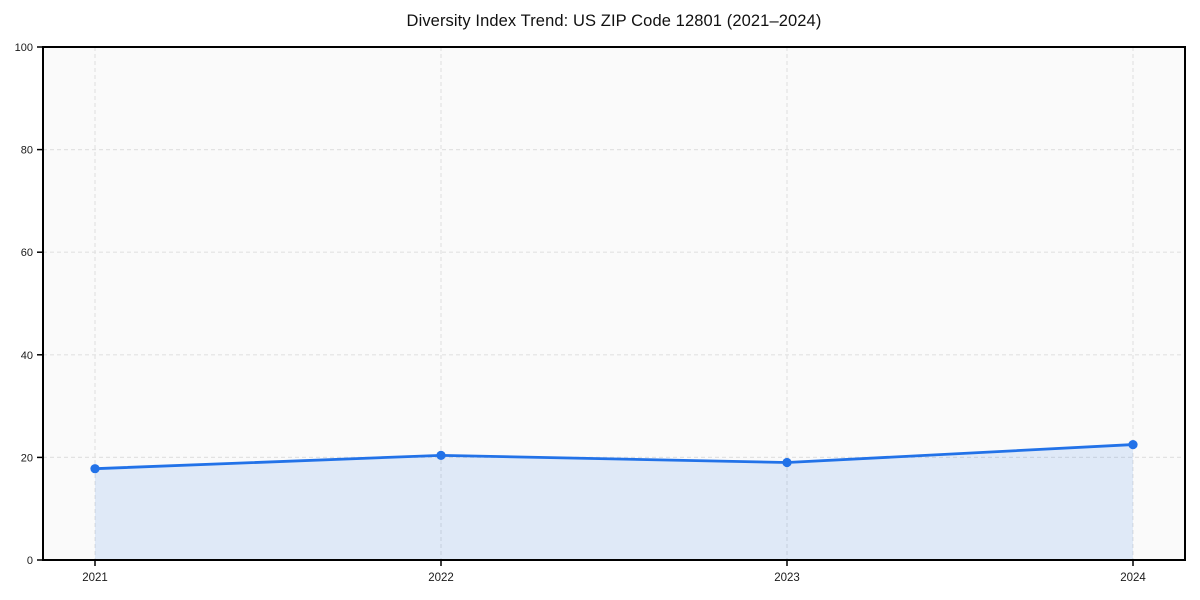 The image size is (1200, 600). I want to click on trend-line, so click(614, 457).